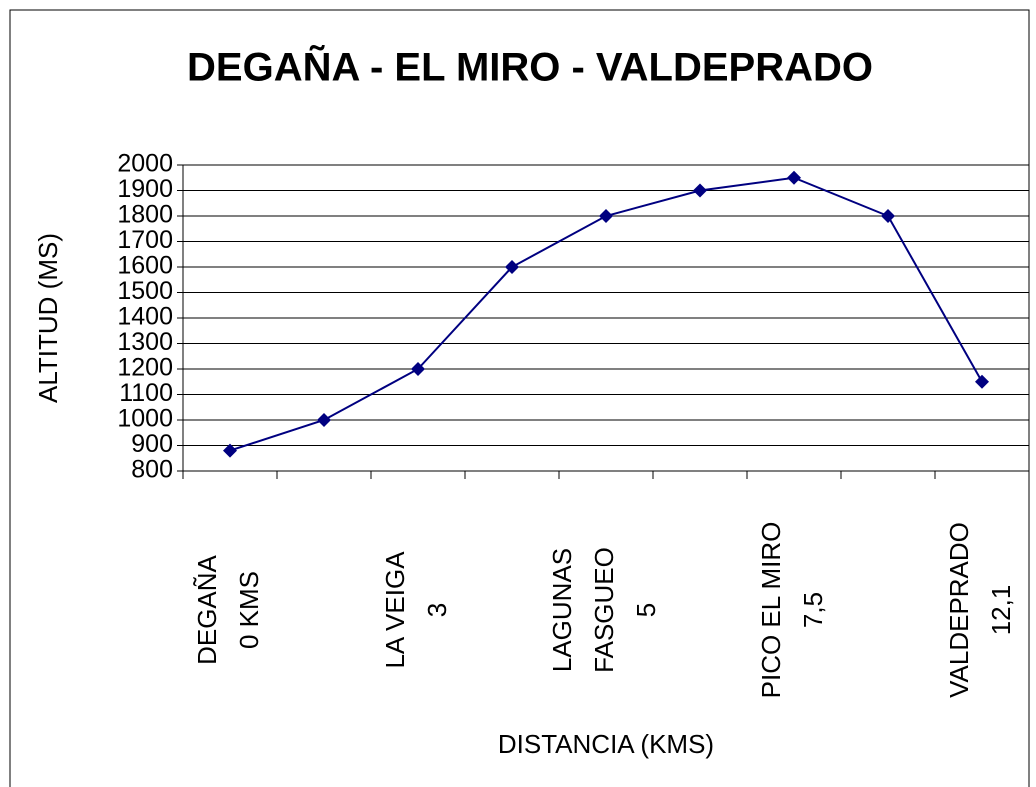 The image size is (1036, 787). What do you see at coordinates (145, 266) in the screenshot?
I see `y-tick-label: 1600` at bounding box center [145, 266].